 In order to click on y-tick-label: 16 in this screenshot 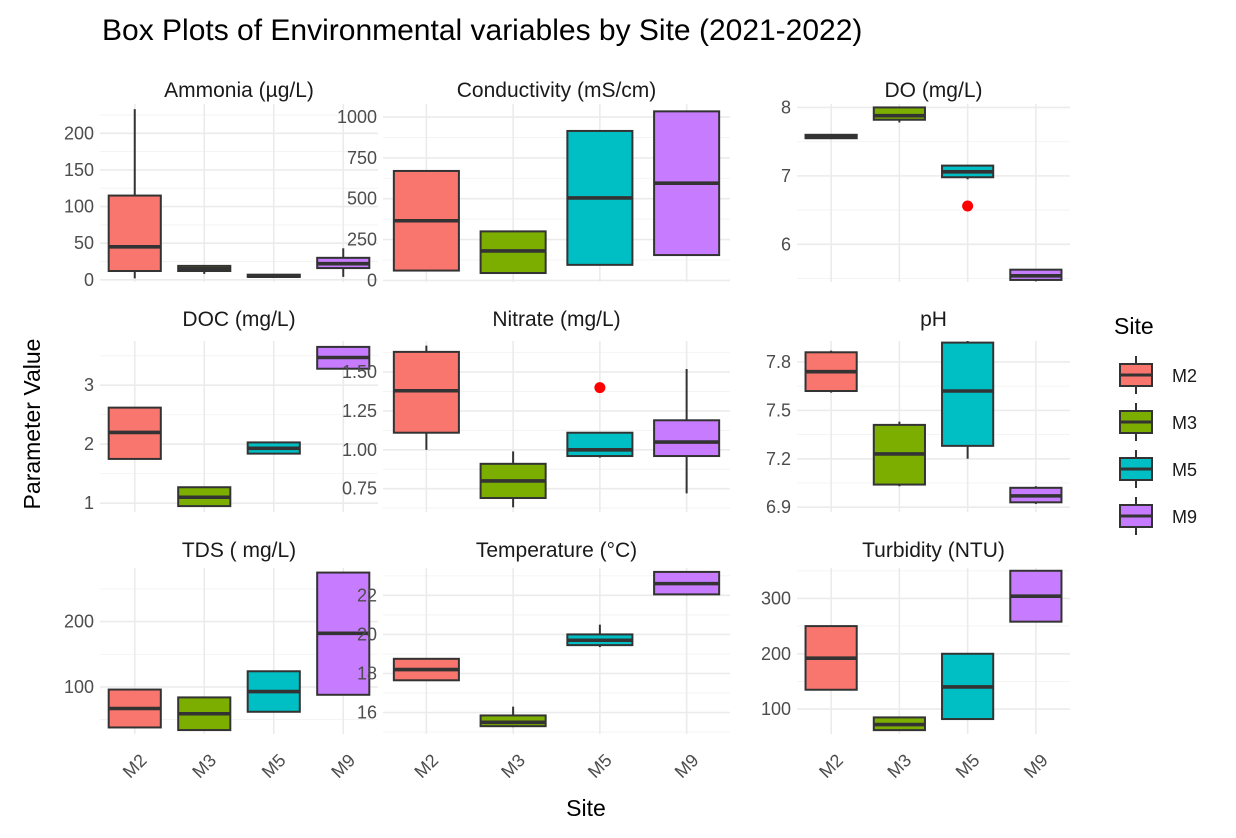, I will do `click(367, 713)`.